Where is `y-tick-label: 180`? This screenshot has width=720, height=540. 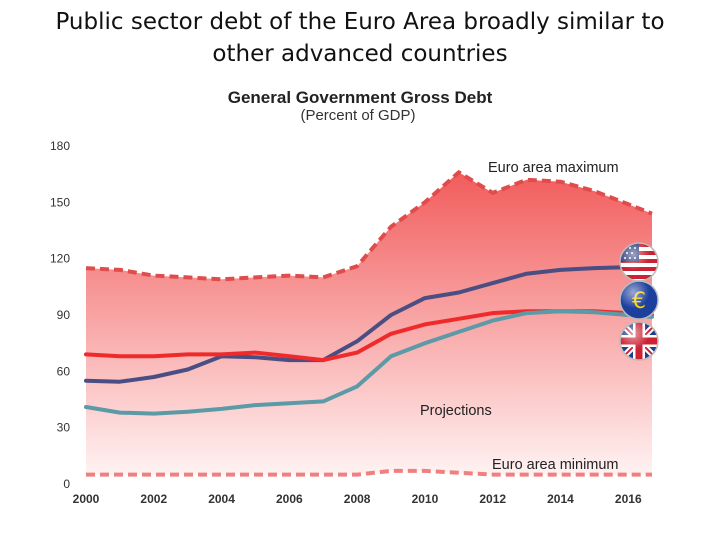
y-tick-label: 180 is located at coordinates (60, 146).